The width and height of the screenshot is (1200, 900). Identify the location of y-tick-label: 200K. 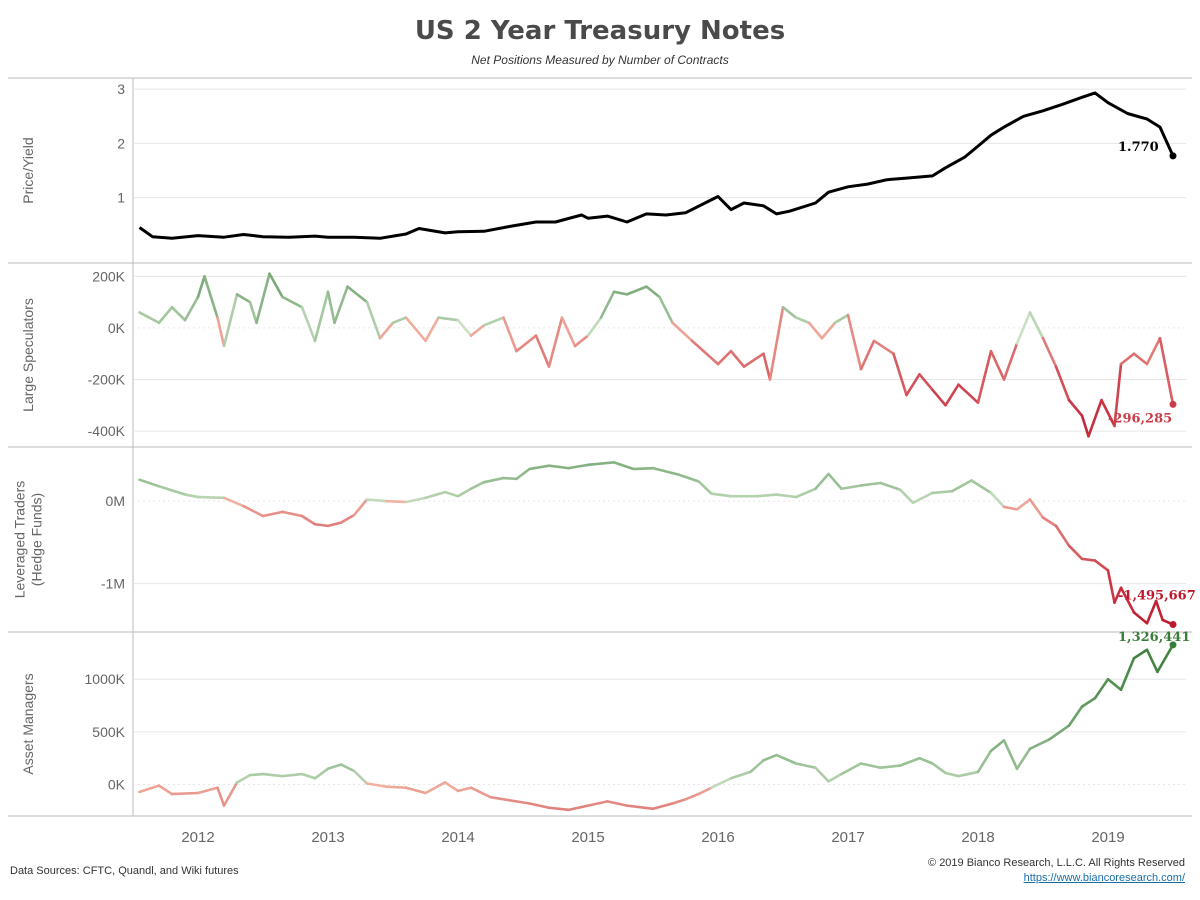
(108, 276).